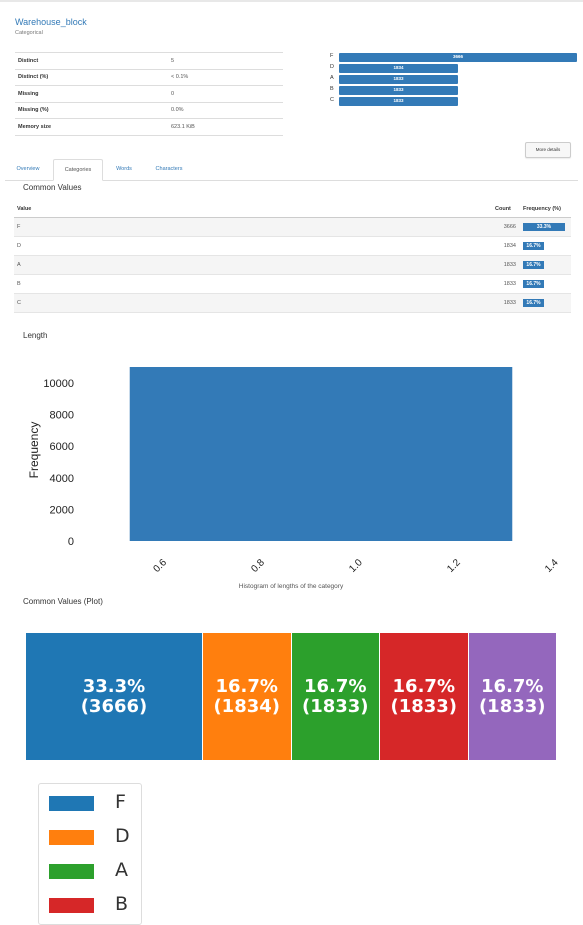 This screenshot has height=925, width=583. I want to click on more-details-button: More details, so click(548, 150).